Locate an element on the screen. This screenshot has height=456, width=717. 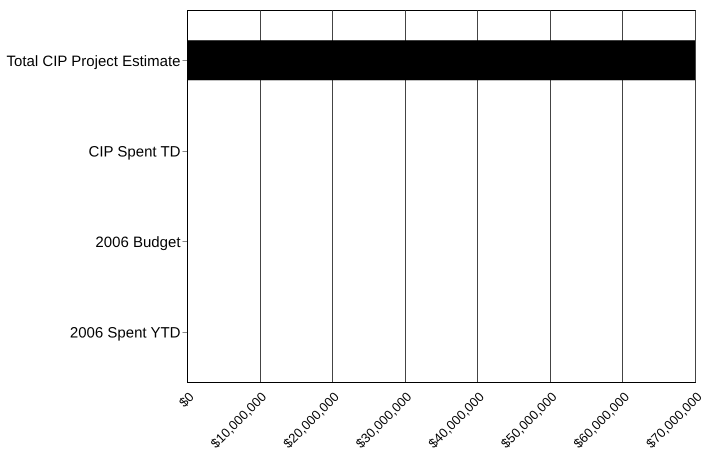
y-tick-label: Total CIP Project Estimate is located at coordinates (93, 61).